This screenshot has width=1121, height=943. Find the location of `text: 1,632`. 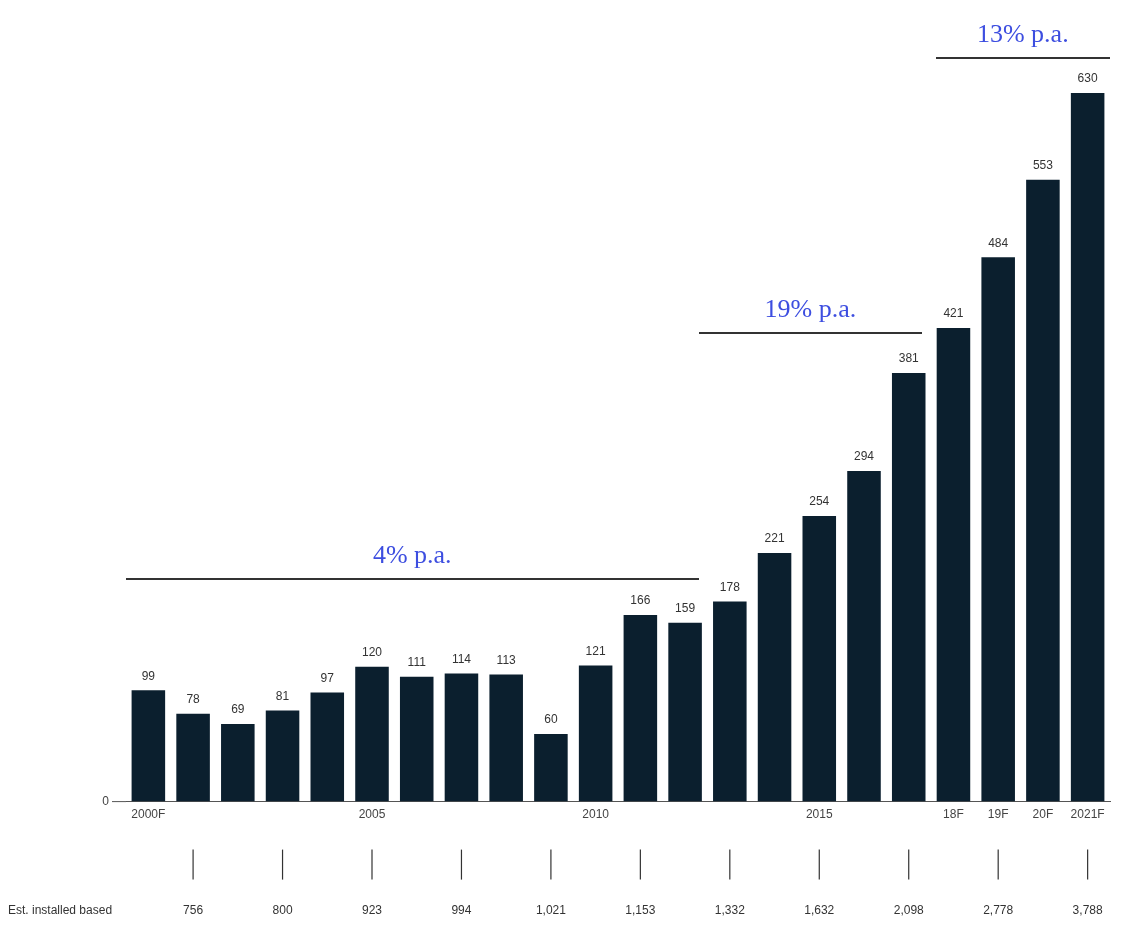

text: 1,632 is located at coordinates (819, 909).